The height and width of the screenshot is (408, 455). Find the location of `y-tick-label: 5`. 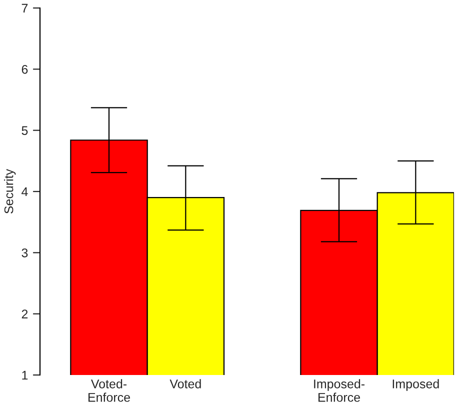

y-tick-label: 5 is located at coordinates (25, 130).